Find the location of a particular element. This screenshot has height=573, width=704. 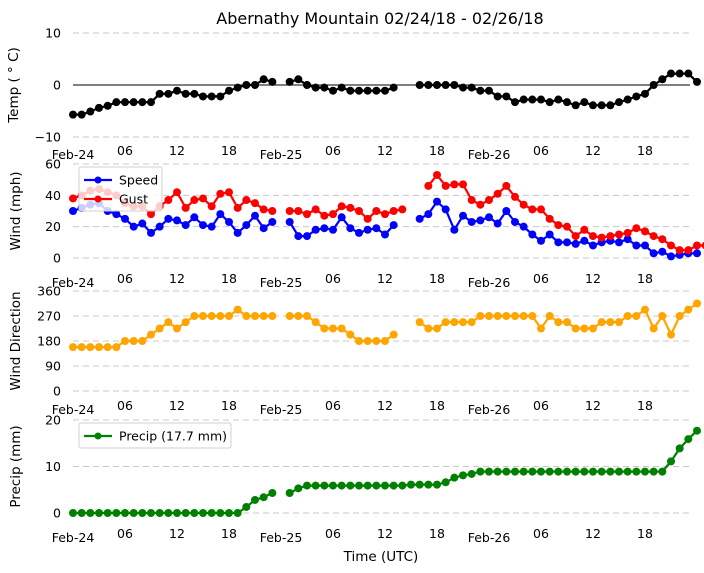

x-tick-label-wind_direction: 06 is located at coordinates (541, 405).